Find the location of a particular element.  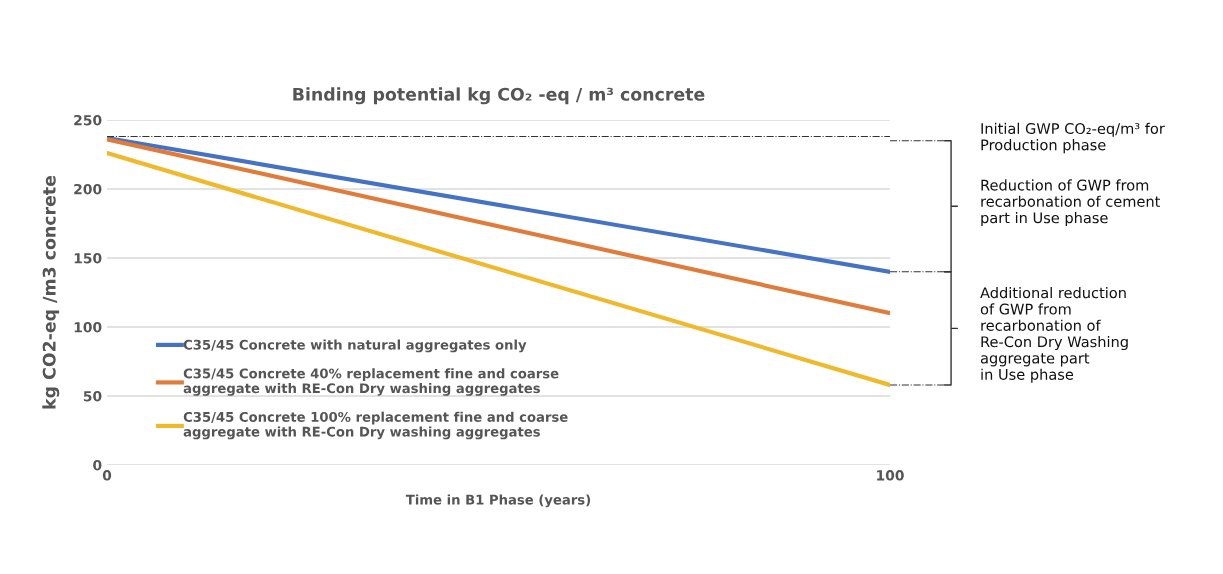

y-tick-label: 150 is located at coordinates (88, 258).